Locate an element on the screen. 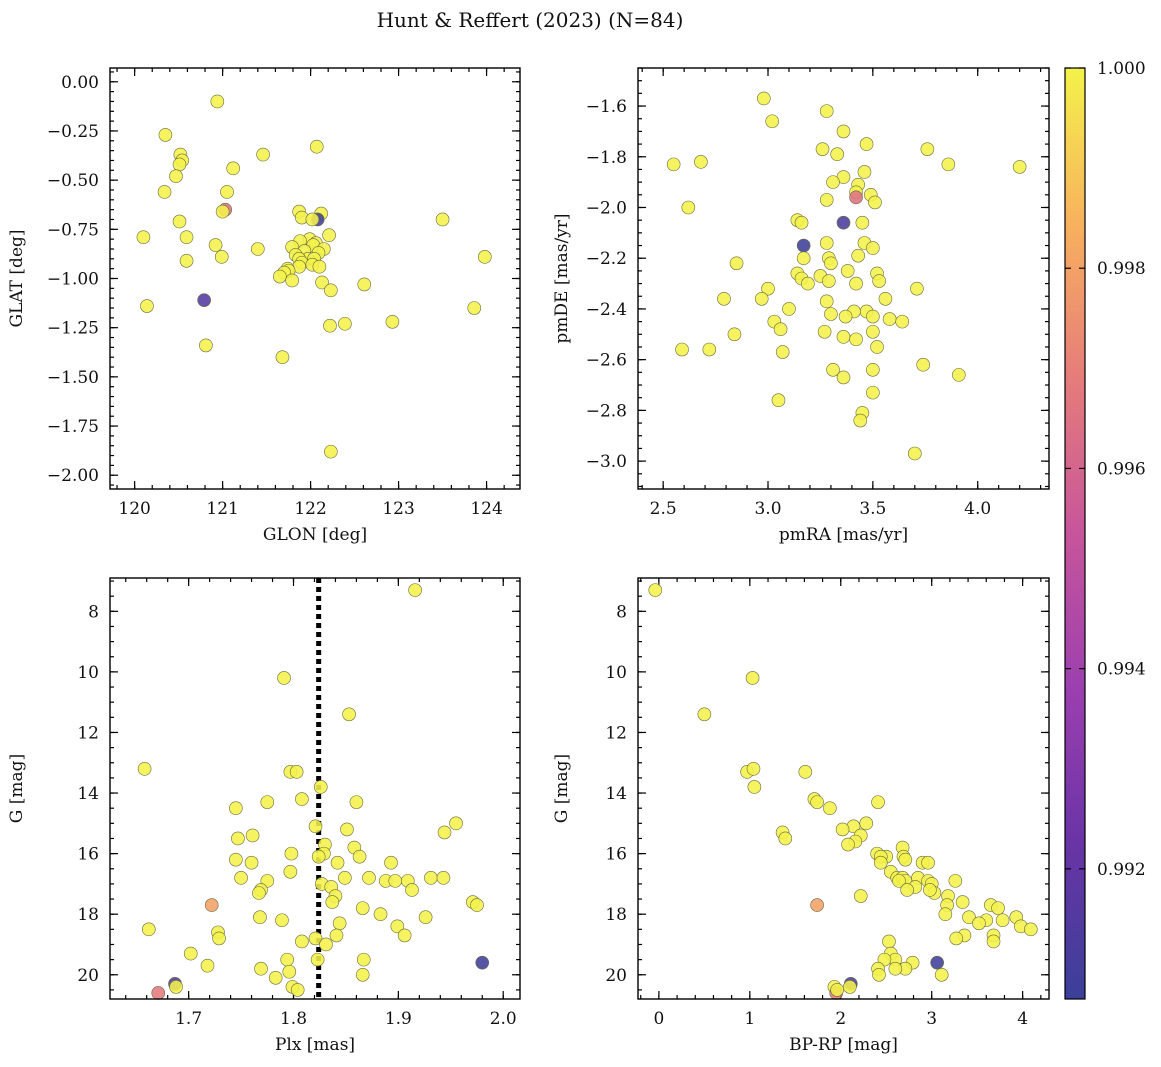 This screenshot has height=1067, width=1161. y-tick-label: −0.25 is located at coordinates (73, 132).